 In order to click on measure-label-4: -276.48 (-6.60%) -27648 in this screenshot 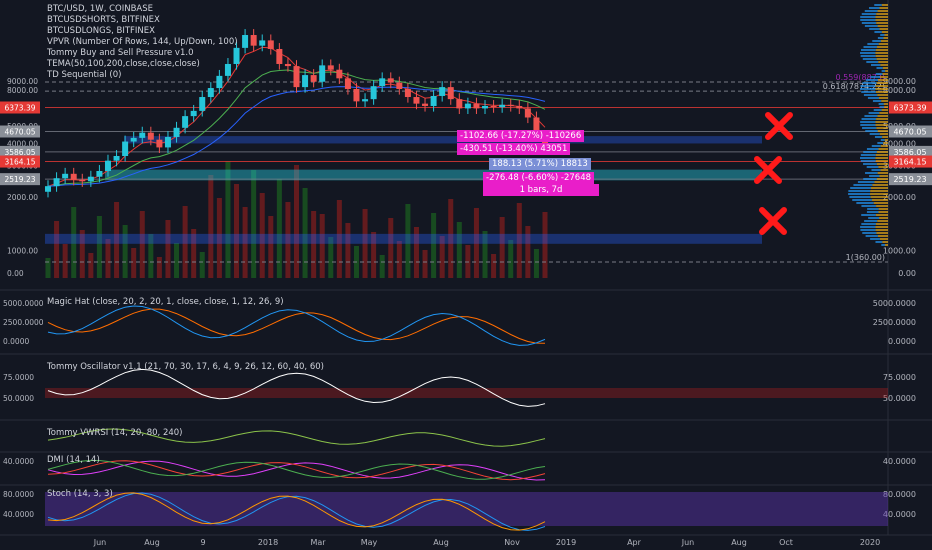, I will do `click(539, 178)`.